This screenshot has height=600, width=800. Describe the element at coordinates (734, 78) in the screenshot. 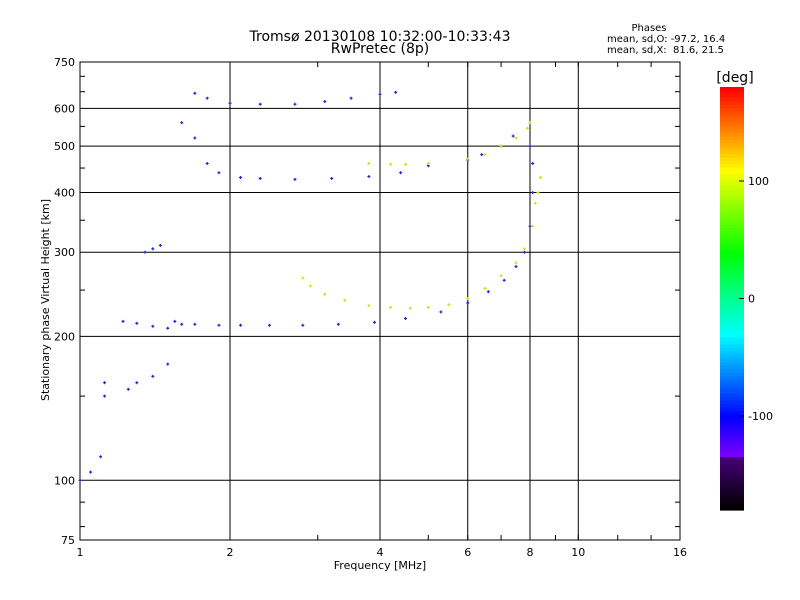

I see `colorbar-label: [deg]` at that location.